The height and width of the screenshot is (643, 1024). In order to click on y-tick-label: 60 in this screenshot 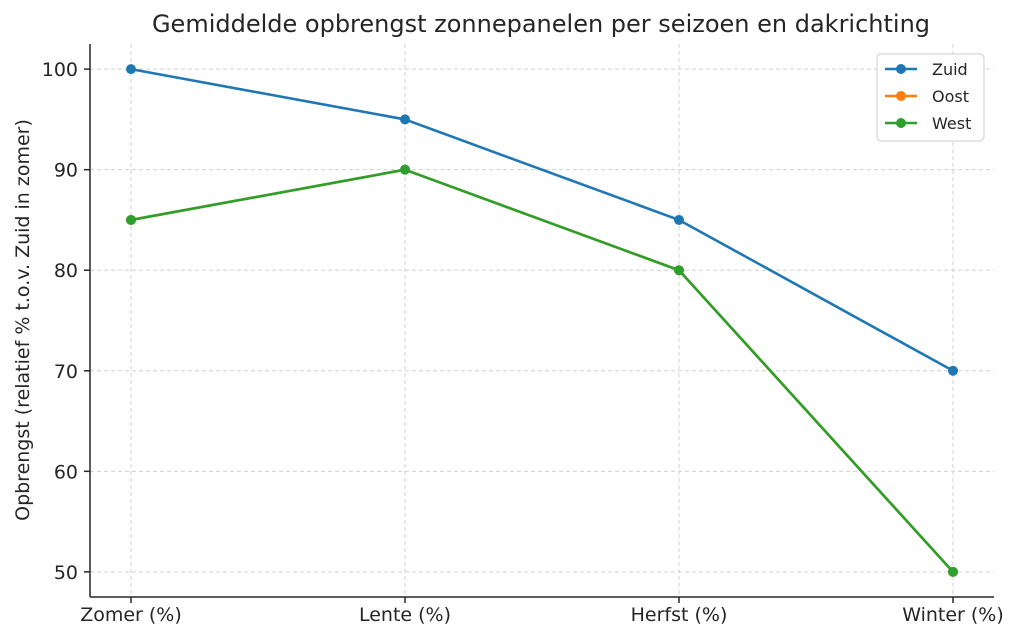, I will do `click(66, 472)`.